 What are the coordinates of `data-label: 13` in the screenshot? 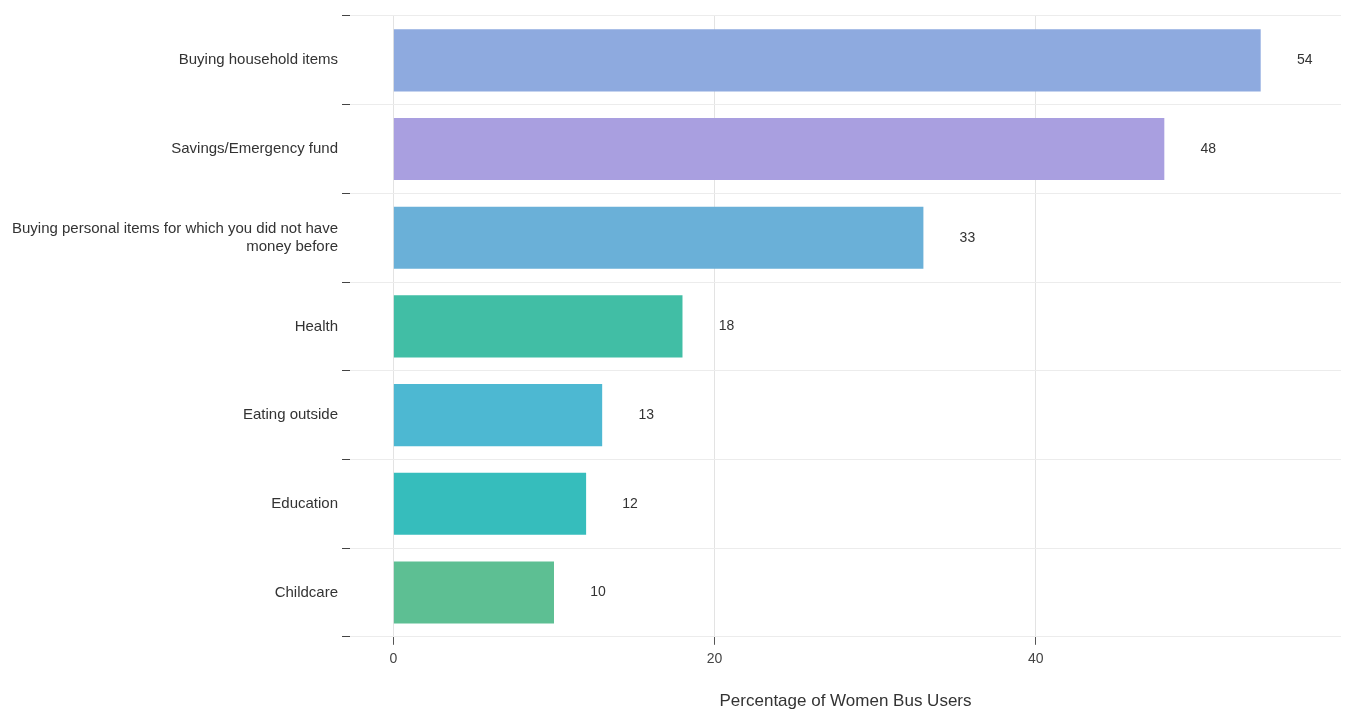 It's located at (646, 413).